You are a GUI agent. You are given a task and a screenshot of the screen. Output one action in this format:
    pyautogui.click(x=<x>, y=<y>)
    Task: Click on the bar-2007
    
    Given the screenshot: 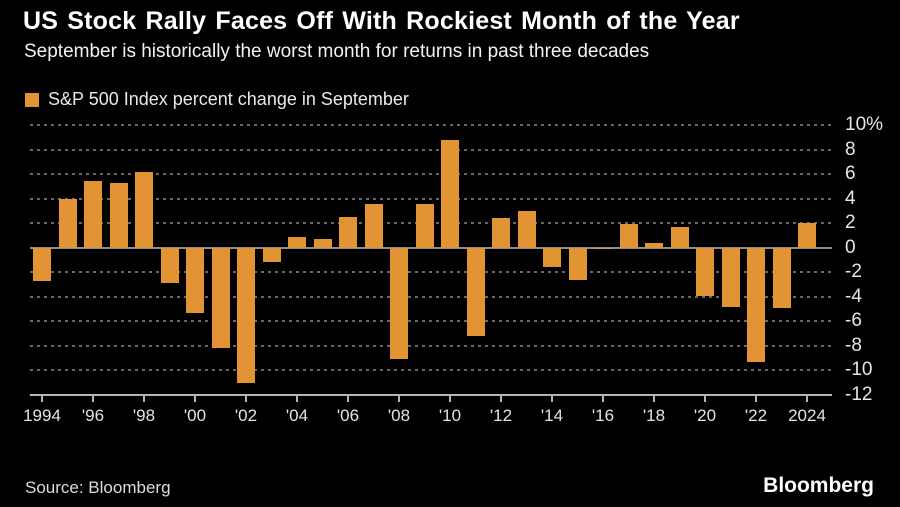 What is the action you would take?
    pyautogui.click(x=373, y=225)
    